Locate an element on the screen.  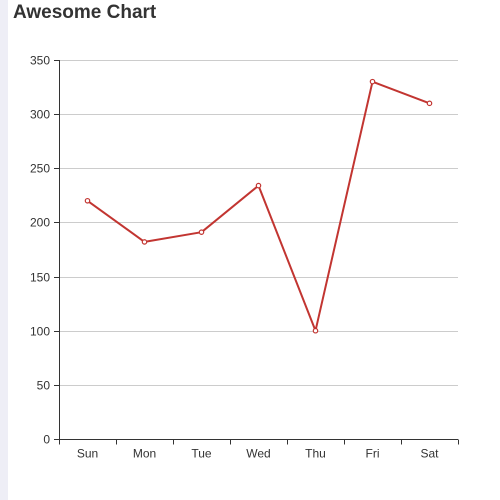
left-edge-strip is located at coordinates (4, 250).